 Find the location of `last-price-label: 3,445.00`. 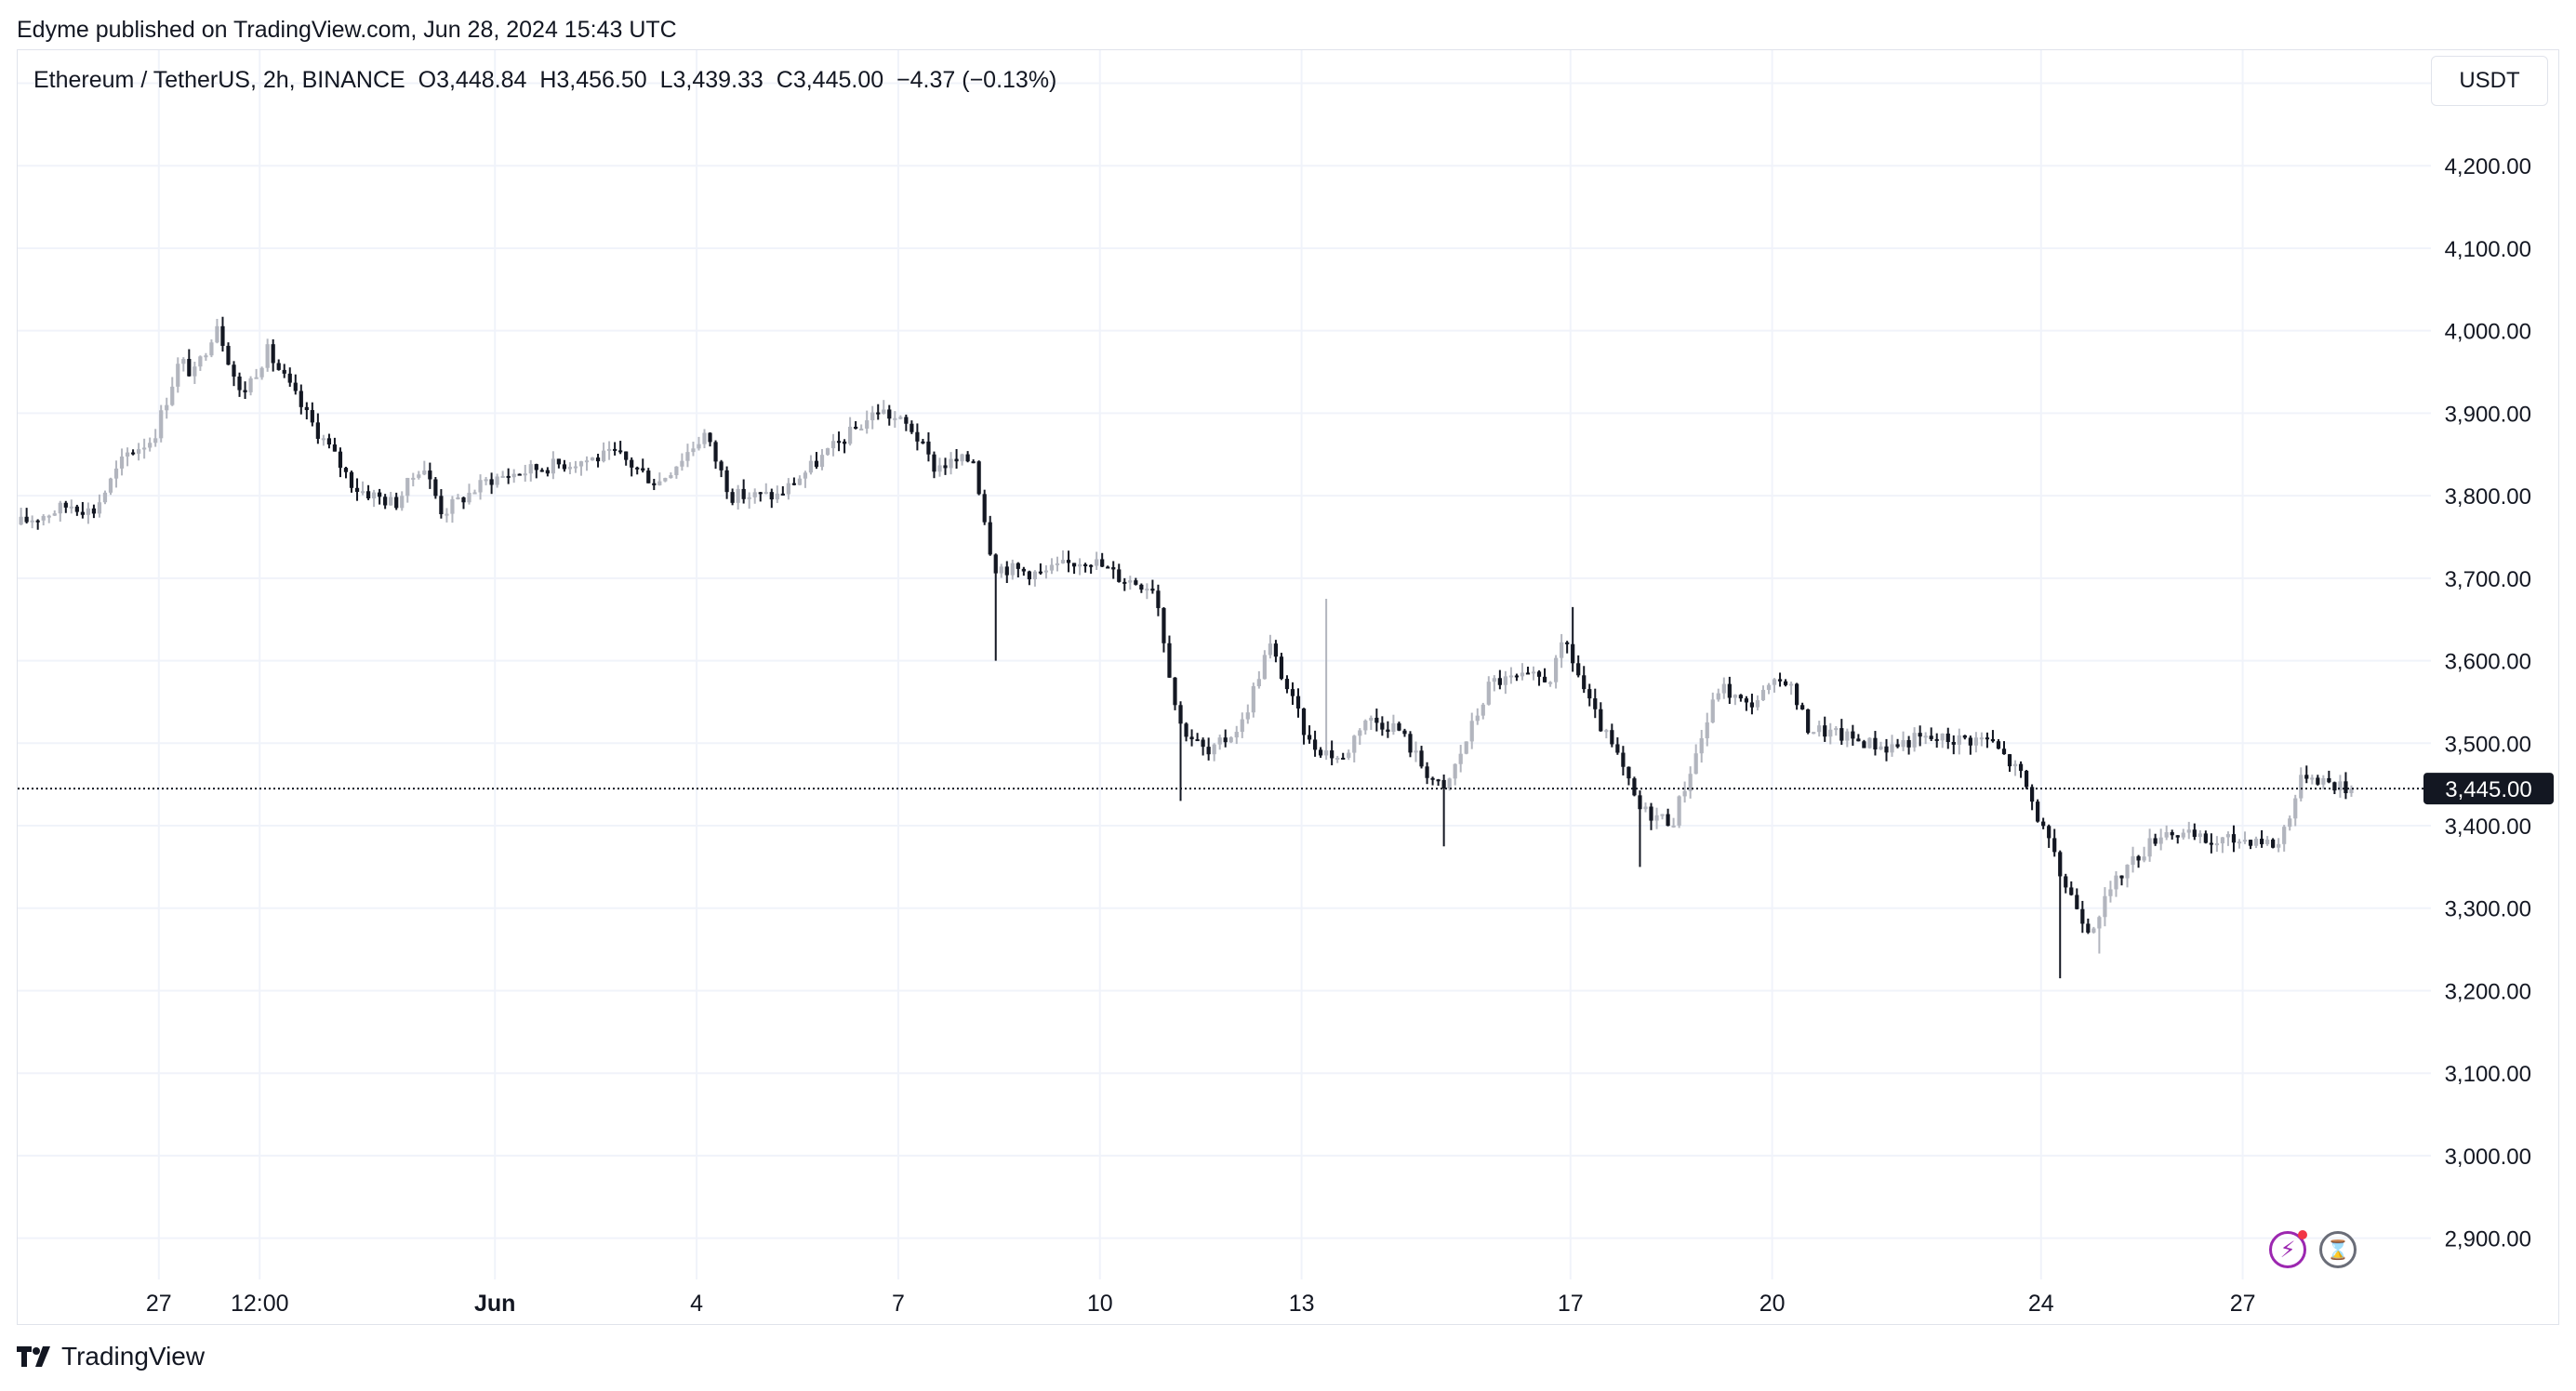

last-price-label: 3,445.00 is located at coordinates (2488, 789).